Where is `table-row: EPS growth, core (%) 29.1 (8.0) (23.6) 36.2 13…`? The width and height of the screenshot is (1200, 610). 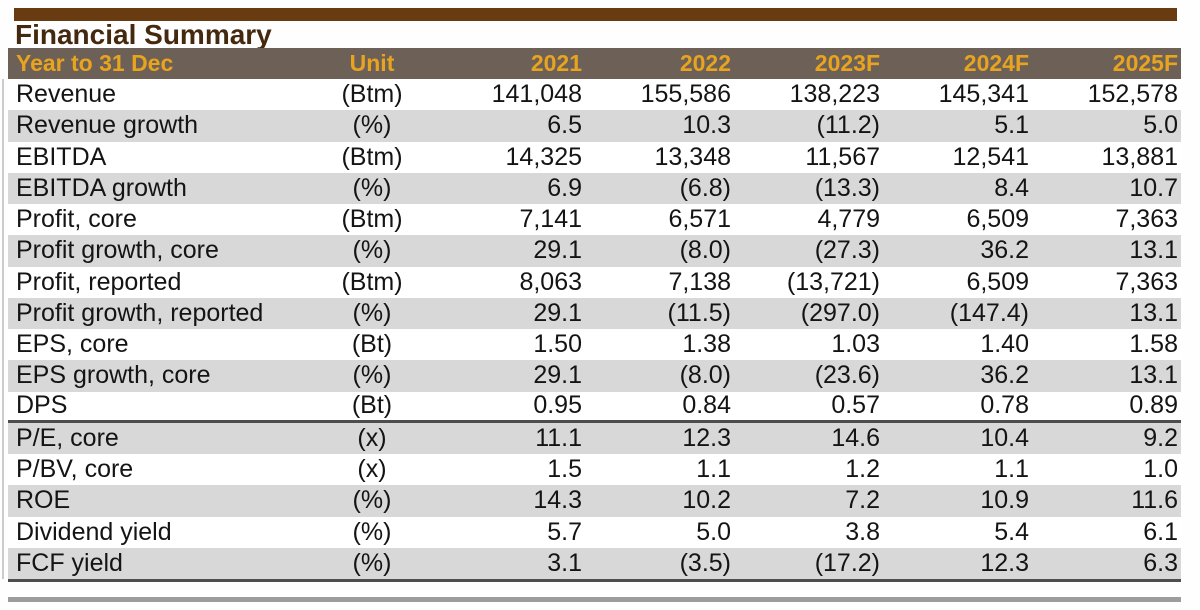 table-row: EPS growth, core (%) 29.1 (8.0) (23.6) 36.2 13… is located at coordinates (594, 376).